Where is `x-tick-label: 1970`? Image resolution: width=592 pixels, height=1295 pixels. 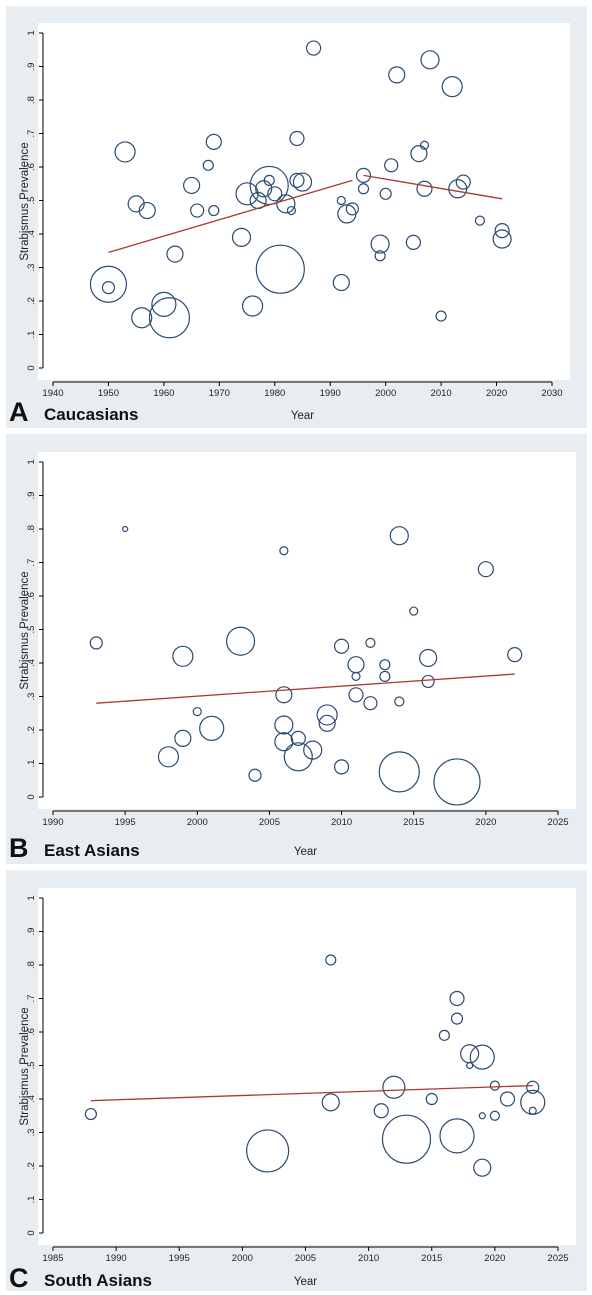 x-tick-label: 1970 is located at coordinates (219, 393).